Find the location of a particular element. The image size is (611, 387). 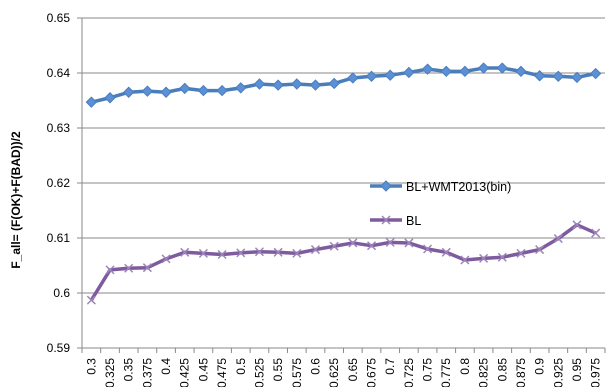

legend-label: BL+WMT2013(bin) is located at coordinates (458, 187).